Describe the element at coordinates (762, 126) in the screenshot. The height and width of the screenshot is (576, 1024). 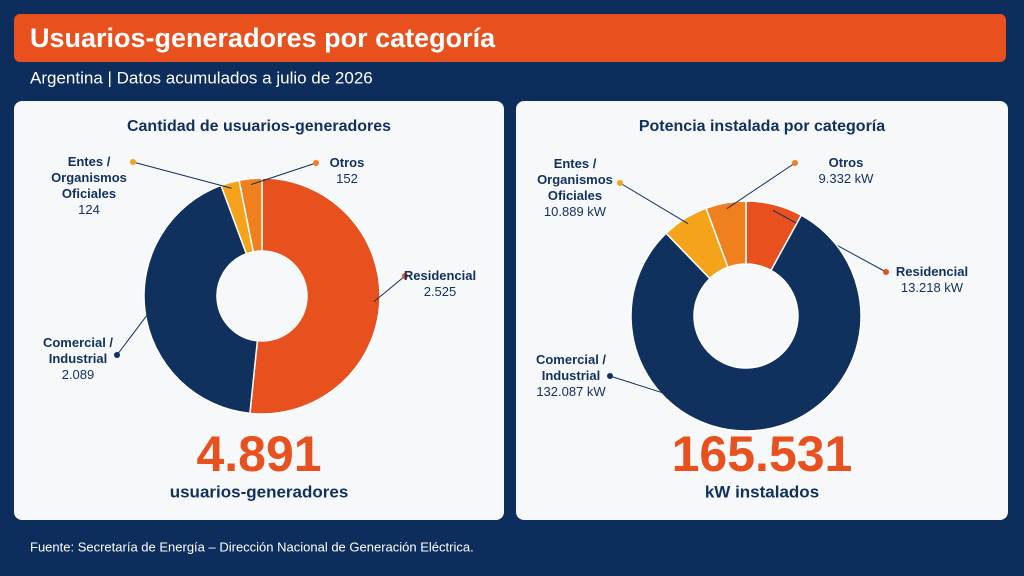
I see `panel-title: Potencia instalada por categoría` at that location.